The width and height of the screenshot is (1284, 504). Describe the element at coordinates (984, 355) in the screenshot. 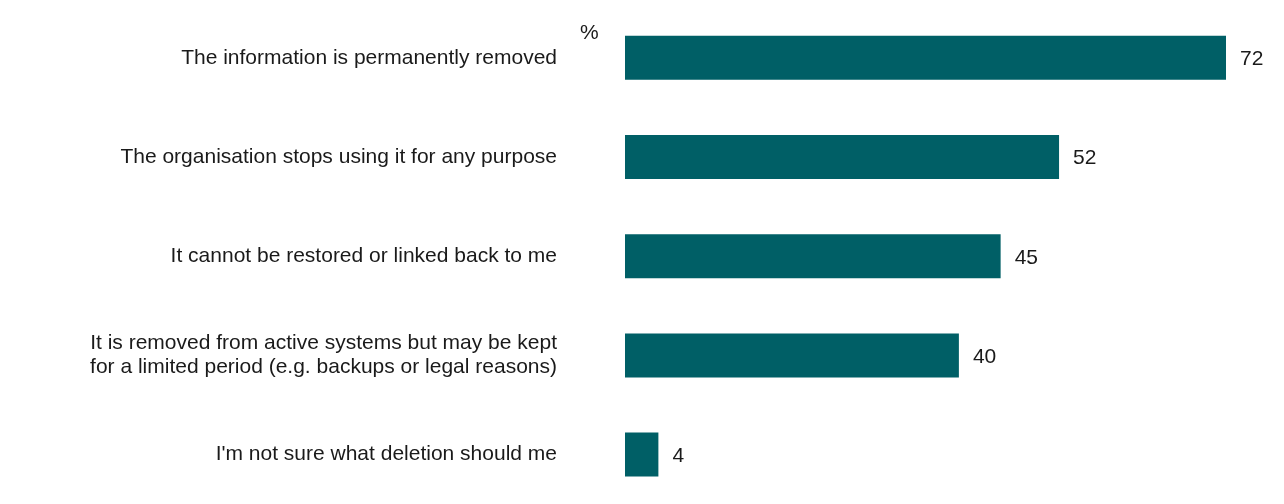

I see `data-label: 40` at that location.